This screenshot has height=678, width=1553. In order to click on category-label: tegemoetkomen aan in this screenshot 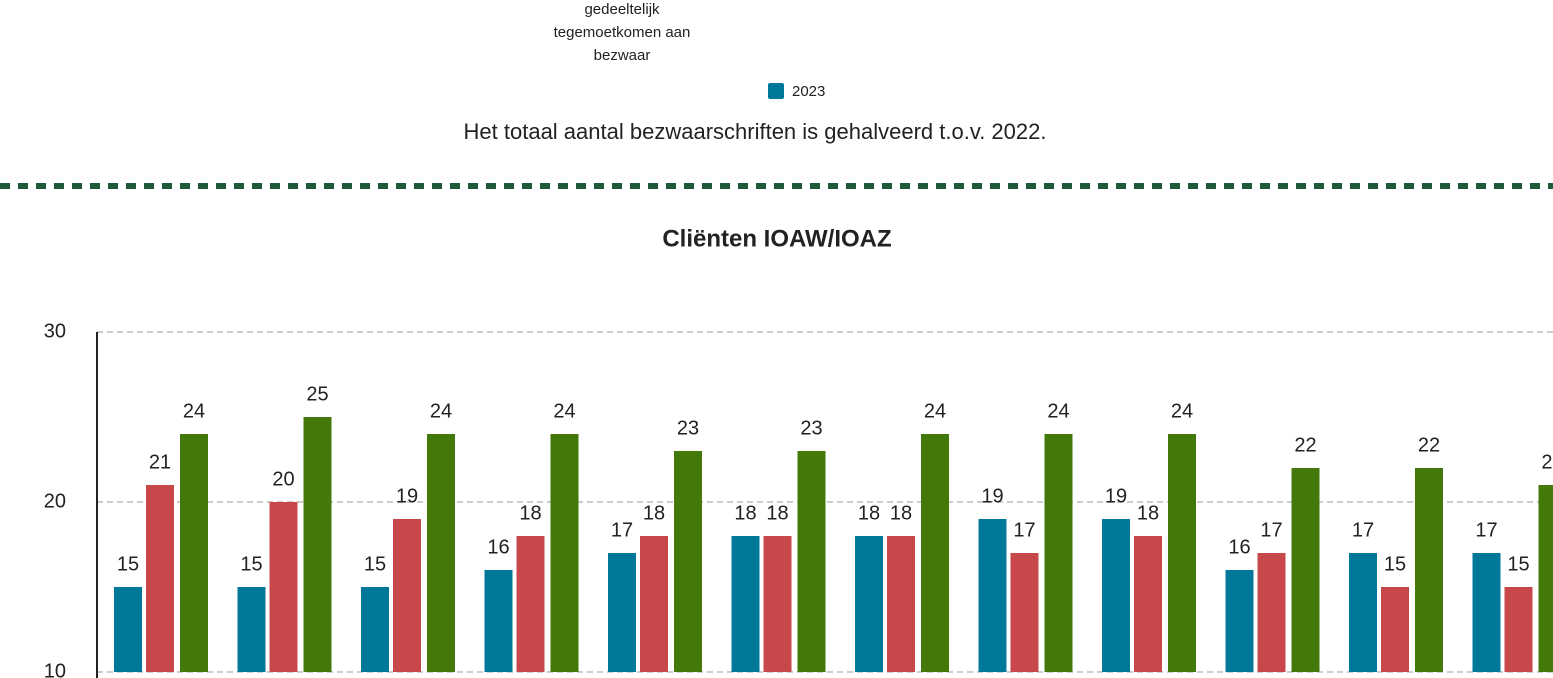, I will do `click(622, 32)`.